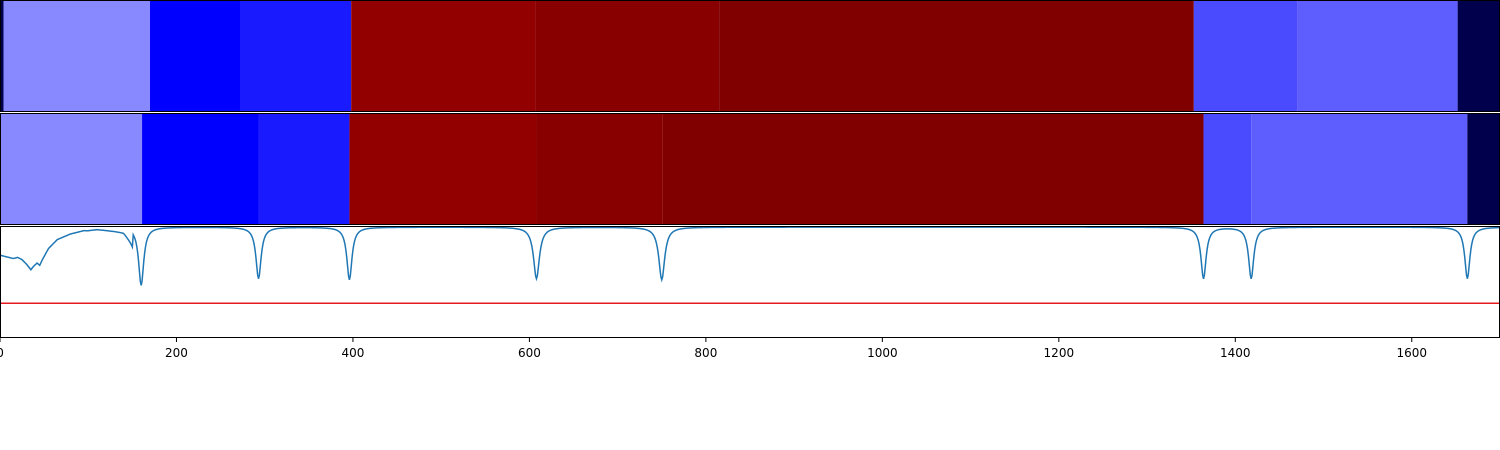  What do you see at coordinates (176, 353) in the screenshot?
I see `x-tick-label: 200` at bounding box center [176, 353].